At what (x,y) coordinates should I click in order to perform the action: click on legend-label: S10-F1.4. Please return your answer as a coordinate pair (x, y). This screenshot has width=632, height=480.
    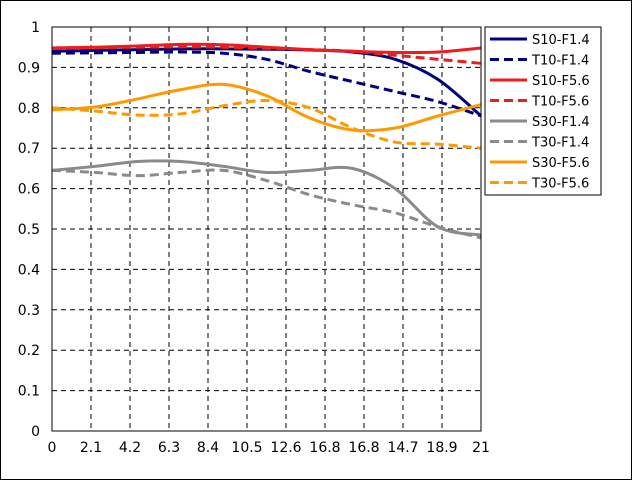
    Looking at the image, I should click on (561, 40).